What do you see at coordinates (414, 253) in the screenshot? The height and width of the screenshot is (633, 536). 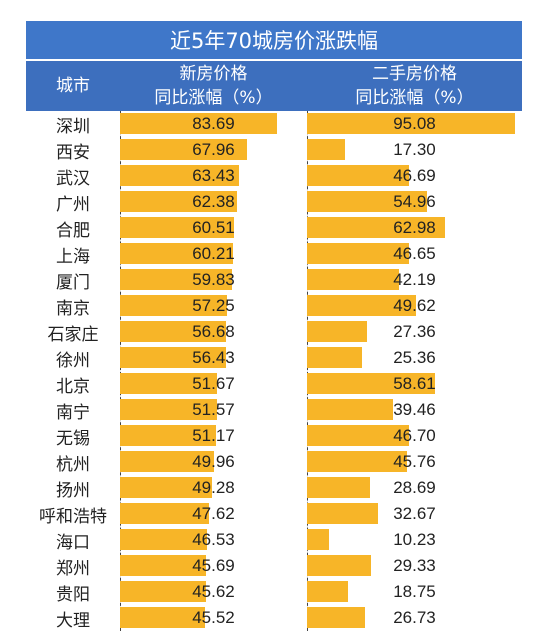 I see `second-price-value: 46.65` at bounding box center [414, 253].